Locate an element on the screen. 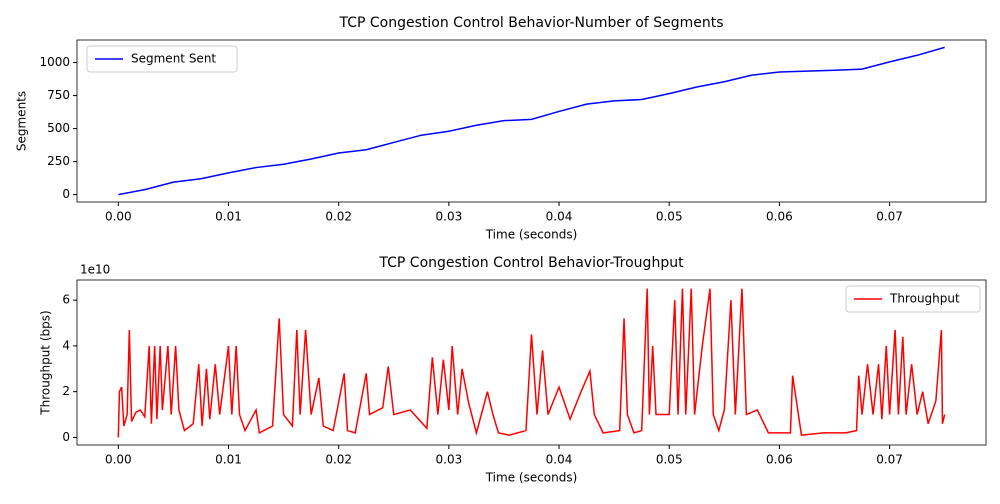 The width and height of the screenshot is (1000, 504). y-axis-label: Throughput (bps) is located at coordinates (46, 362).